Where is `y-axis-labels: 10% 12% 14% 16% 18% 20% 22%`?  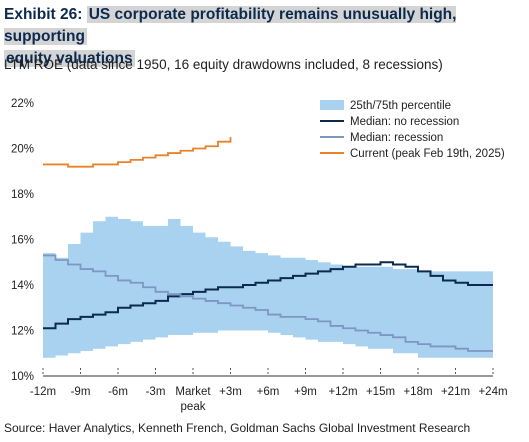 y-axis-labels: 10% 12% 14% 16% 18% 20% 22% is located at coordinates (22, 240).